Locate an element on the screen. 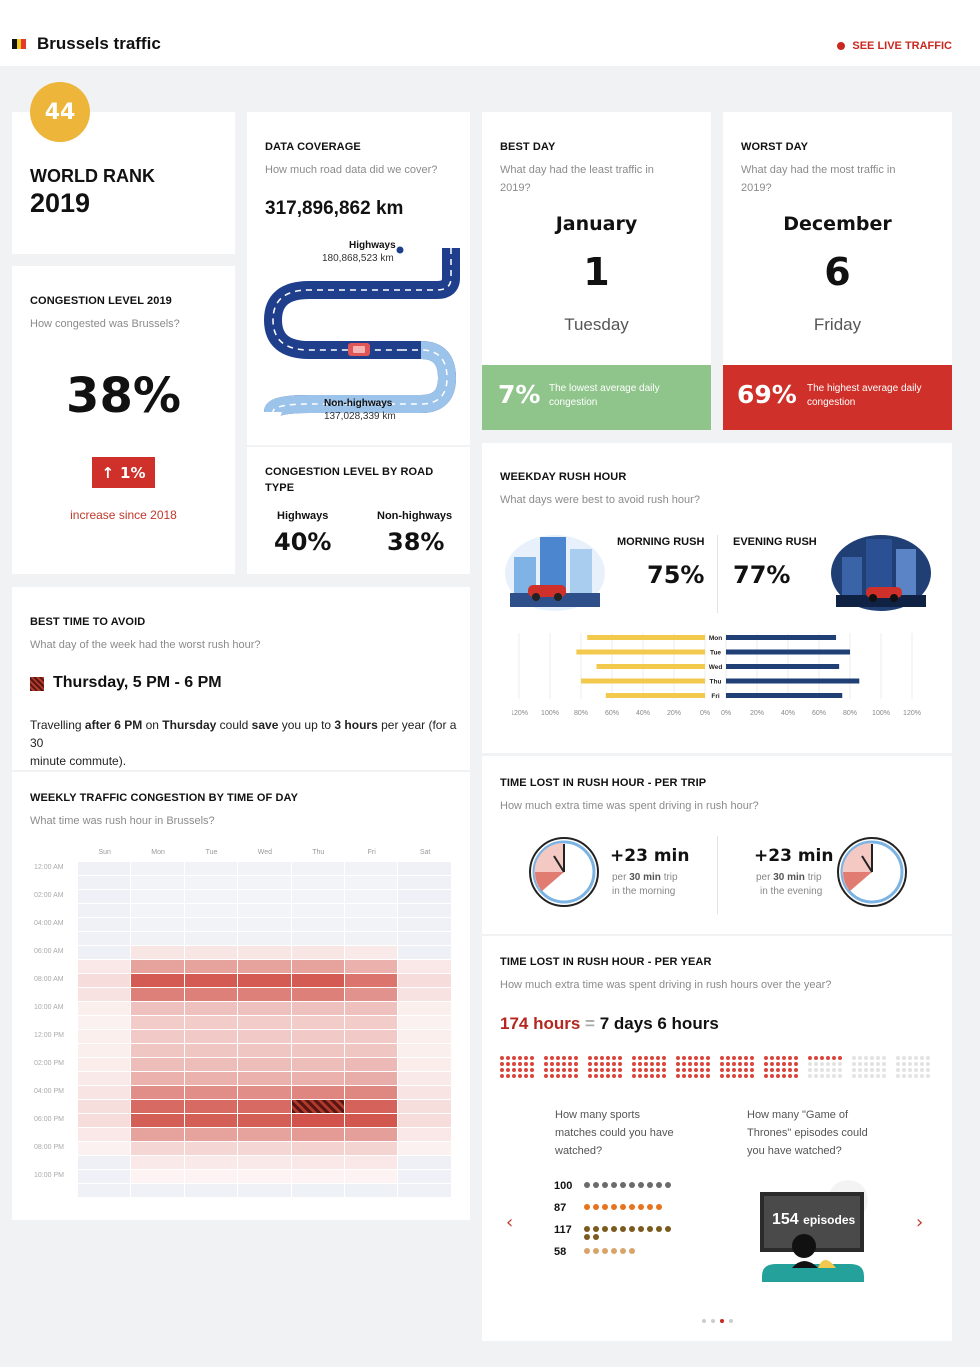 The height and width of the screenshot is (1367, 980). sports-row: 87 is located at coordinates (639, 1210).